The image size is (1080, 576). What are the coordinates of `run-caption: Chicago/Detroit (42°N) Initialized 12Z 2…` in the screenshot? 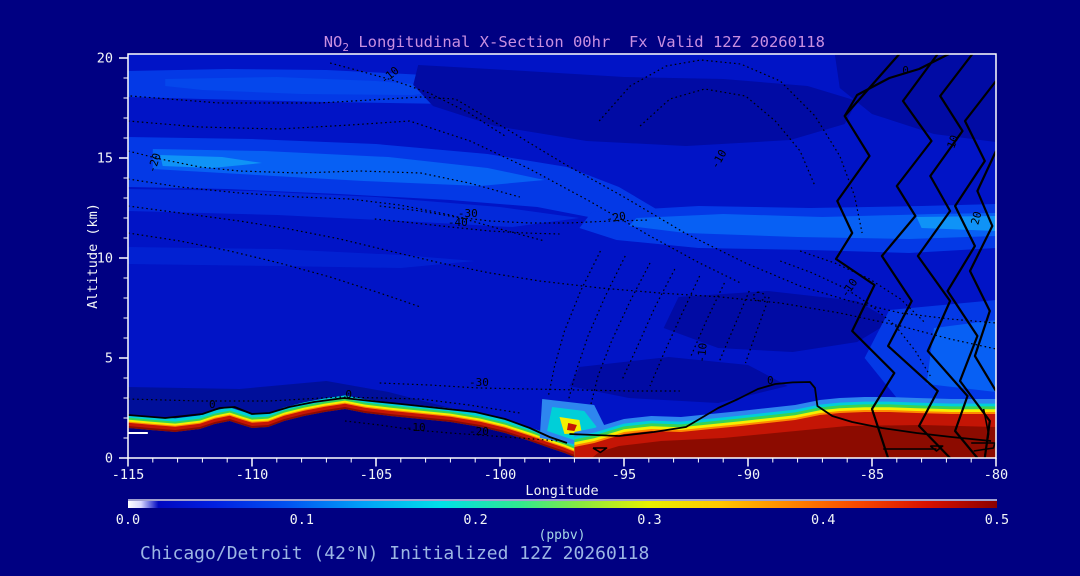 It's located at (394, 553).